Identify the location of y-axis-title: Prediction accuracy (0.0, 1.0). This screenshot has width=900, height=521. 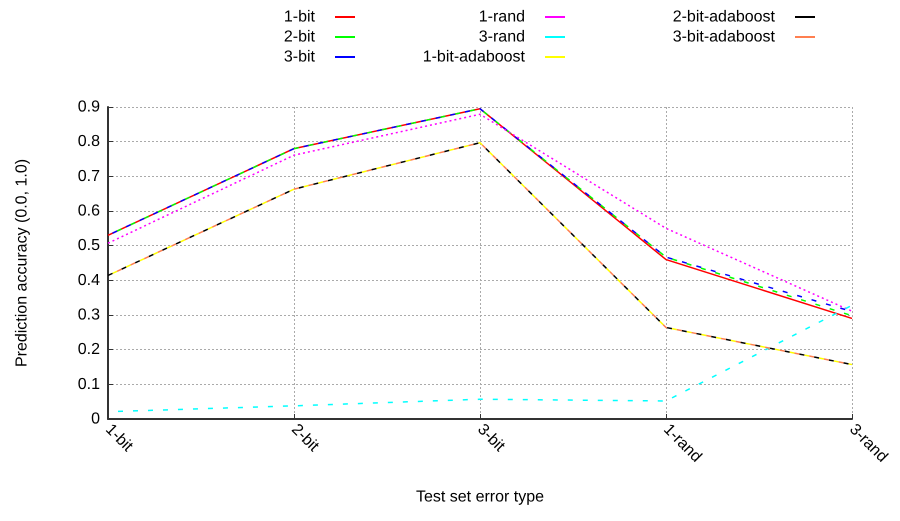
(22, 263).